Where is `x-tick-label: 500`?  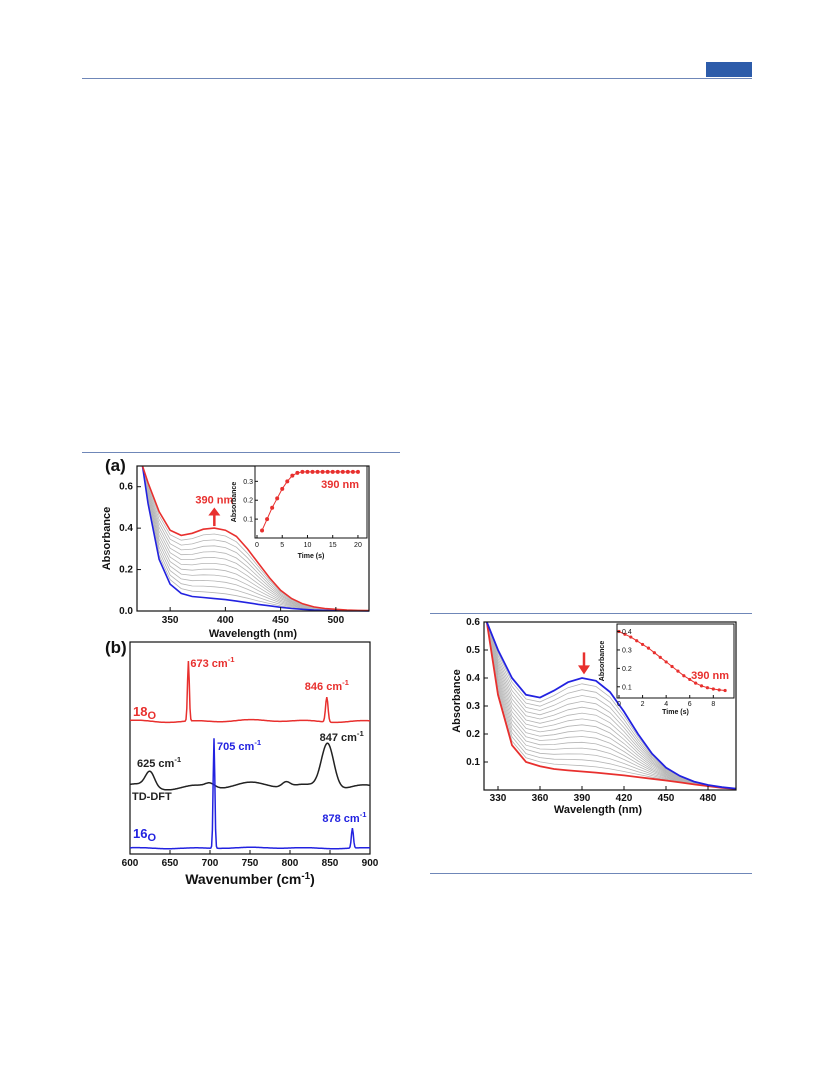 x-tick-label: 500 is located at coordinates (336, 620).